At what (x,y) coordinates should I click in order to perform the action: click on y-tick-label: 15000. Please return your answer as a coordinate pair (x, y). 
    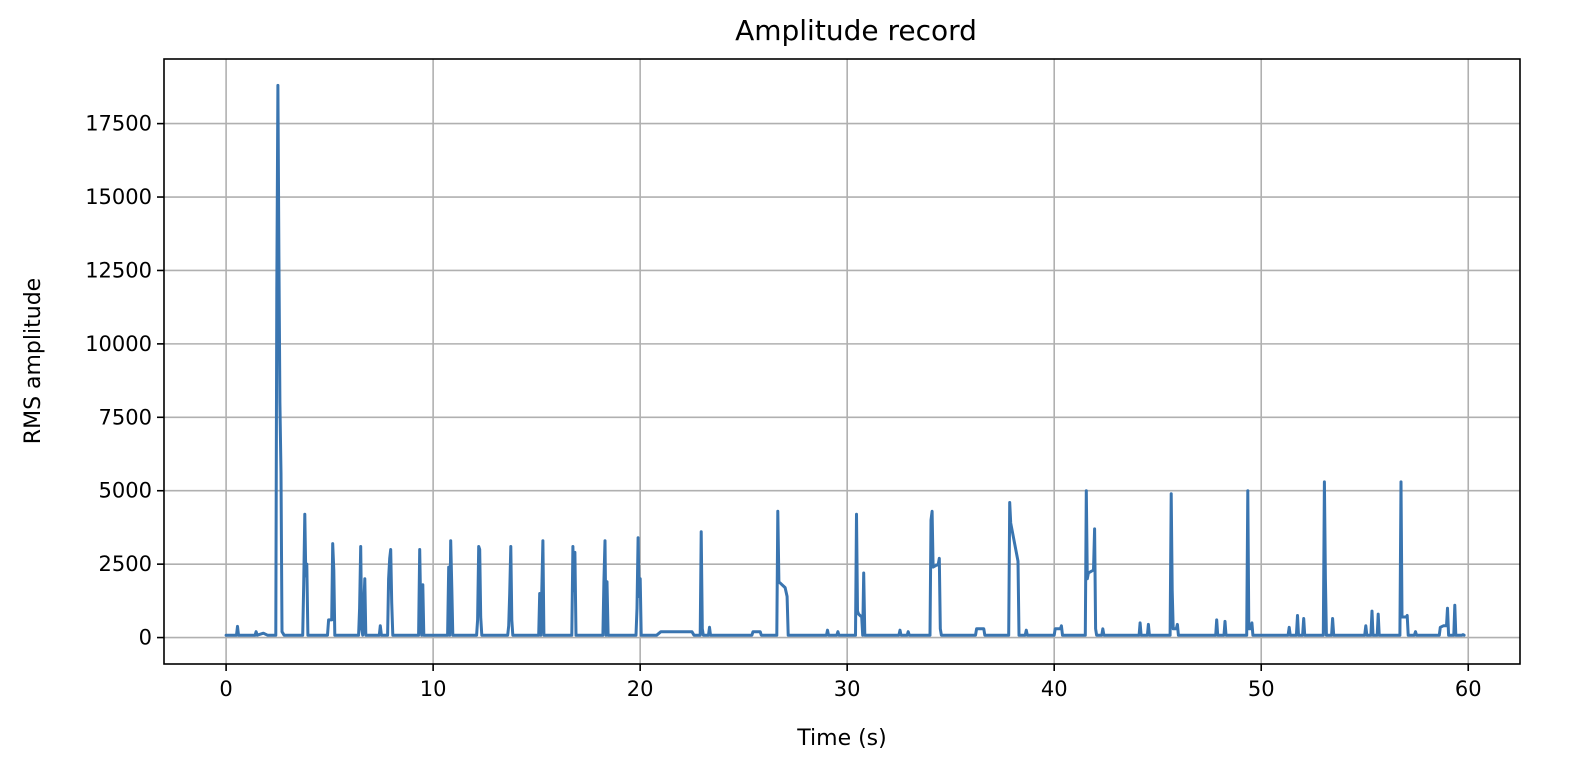
    Looking at the image, I should click on (118, 197).